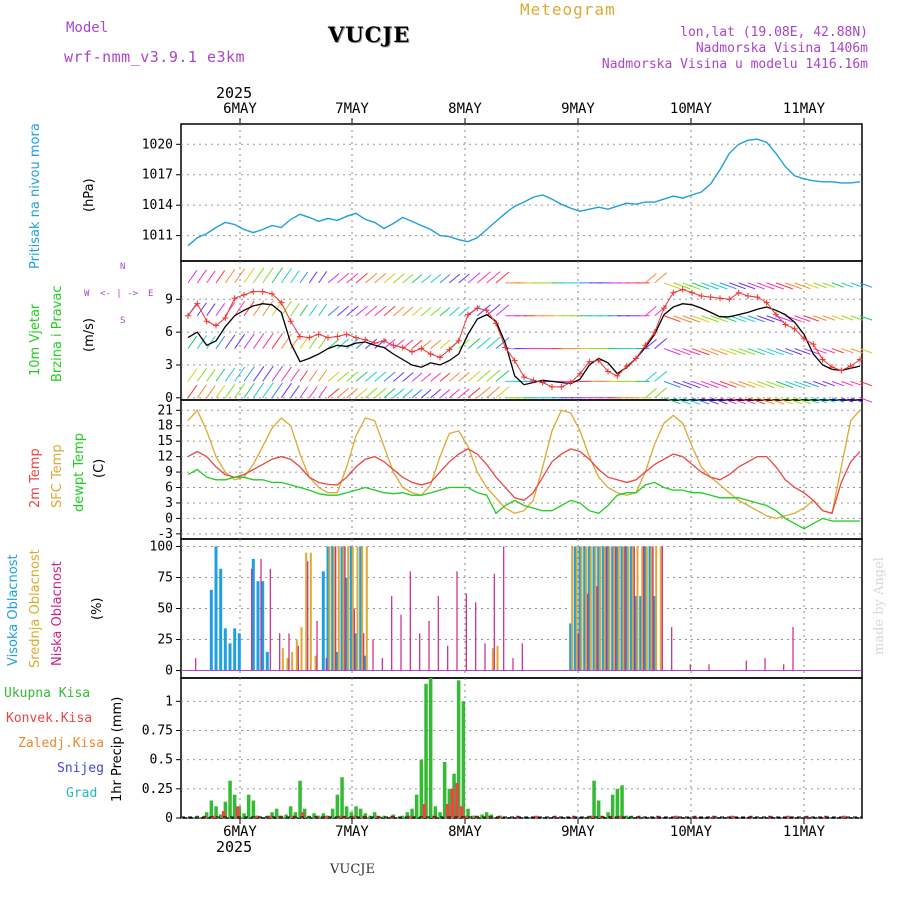 The height and width of the screenshot is (900, 900). Describe the element at coordinates (157, 144) in the screenshot. I see `pressure-ytick-label-3: 1020` at that location.